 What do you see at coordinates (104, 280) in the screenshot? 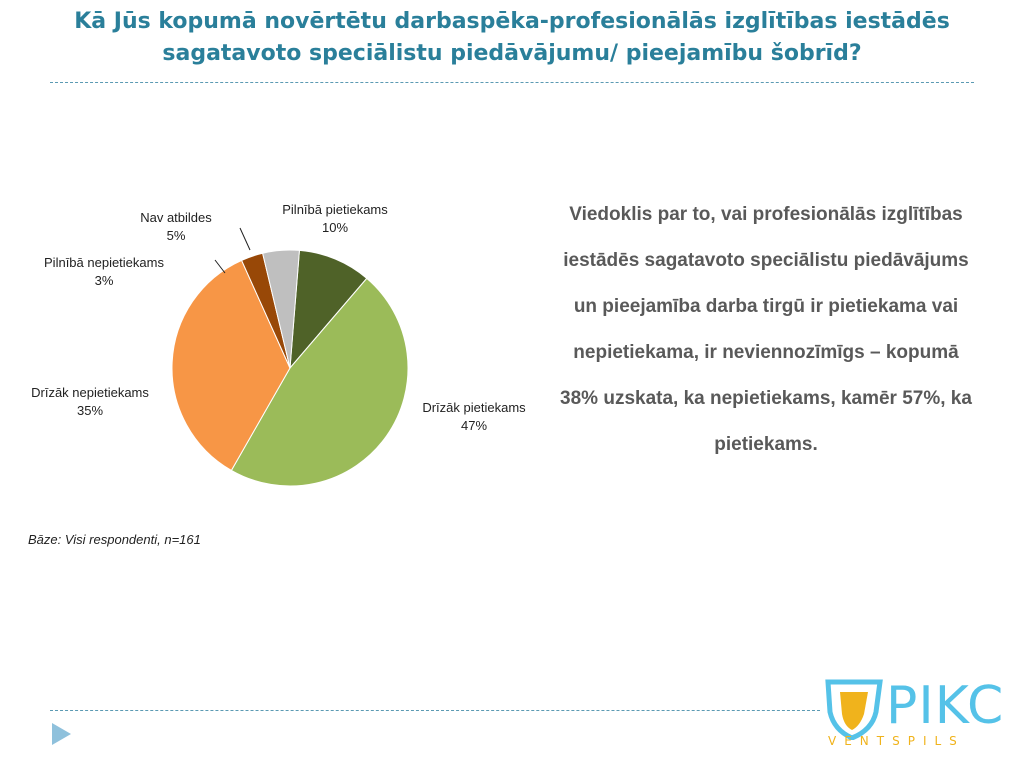
I see `slice-value-label: 3%` at bounding box center [104, 280].